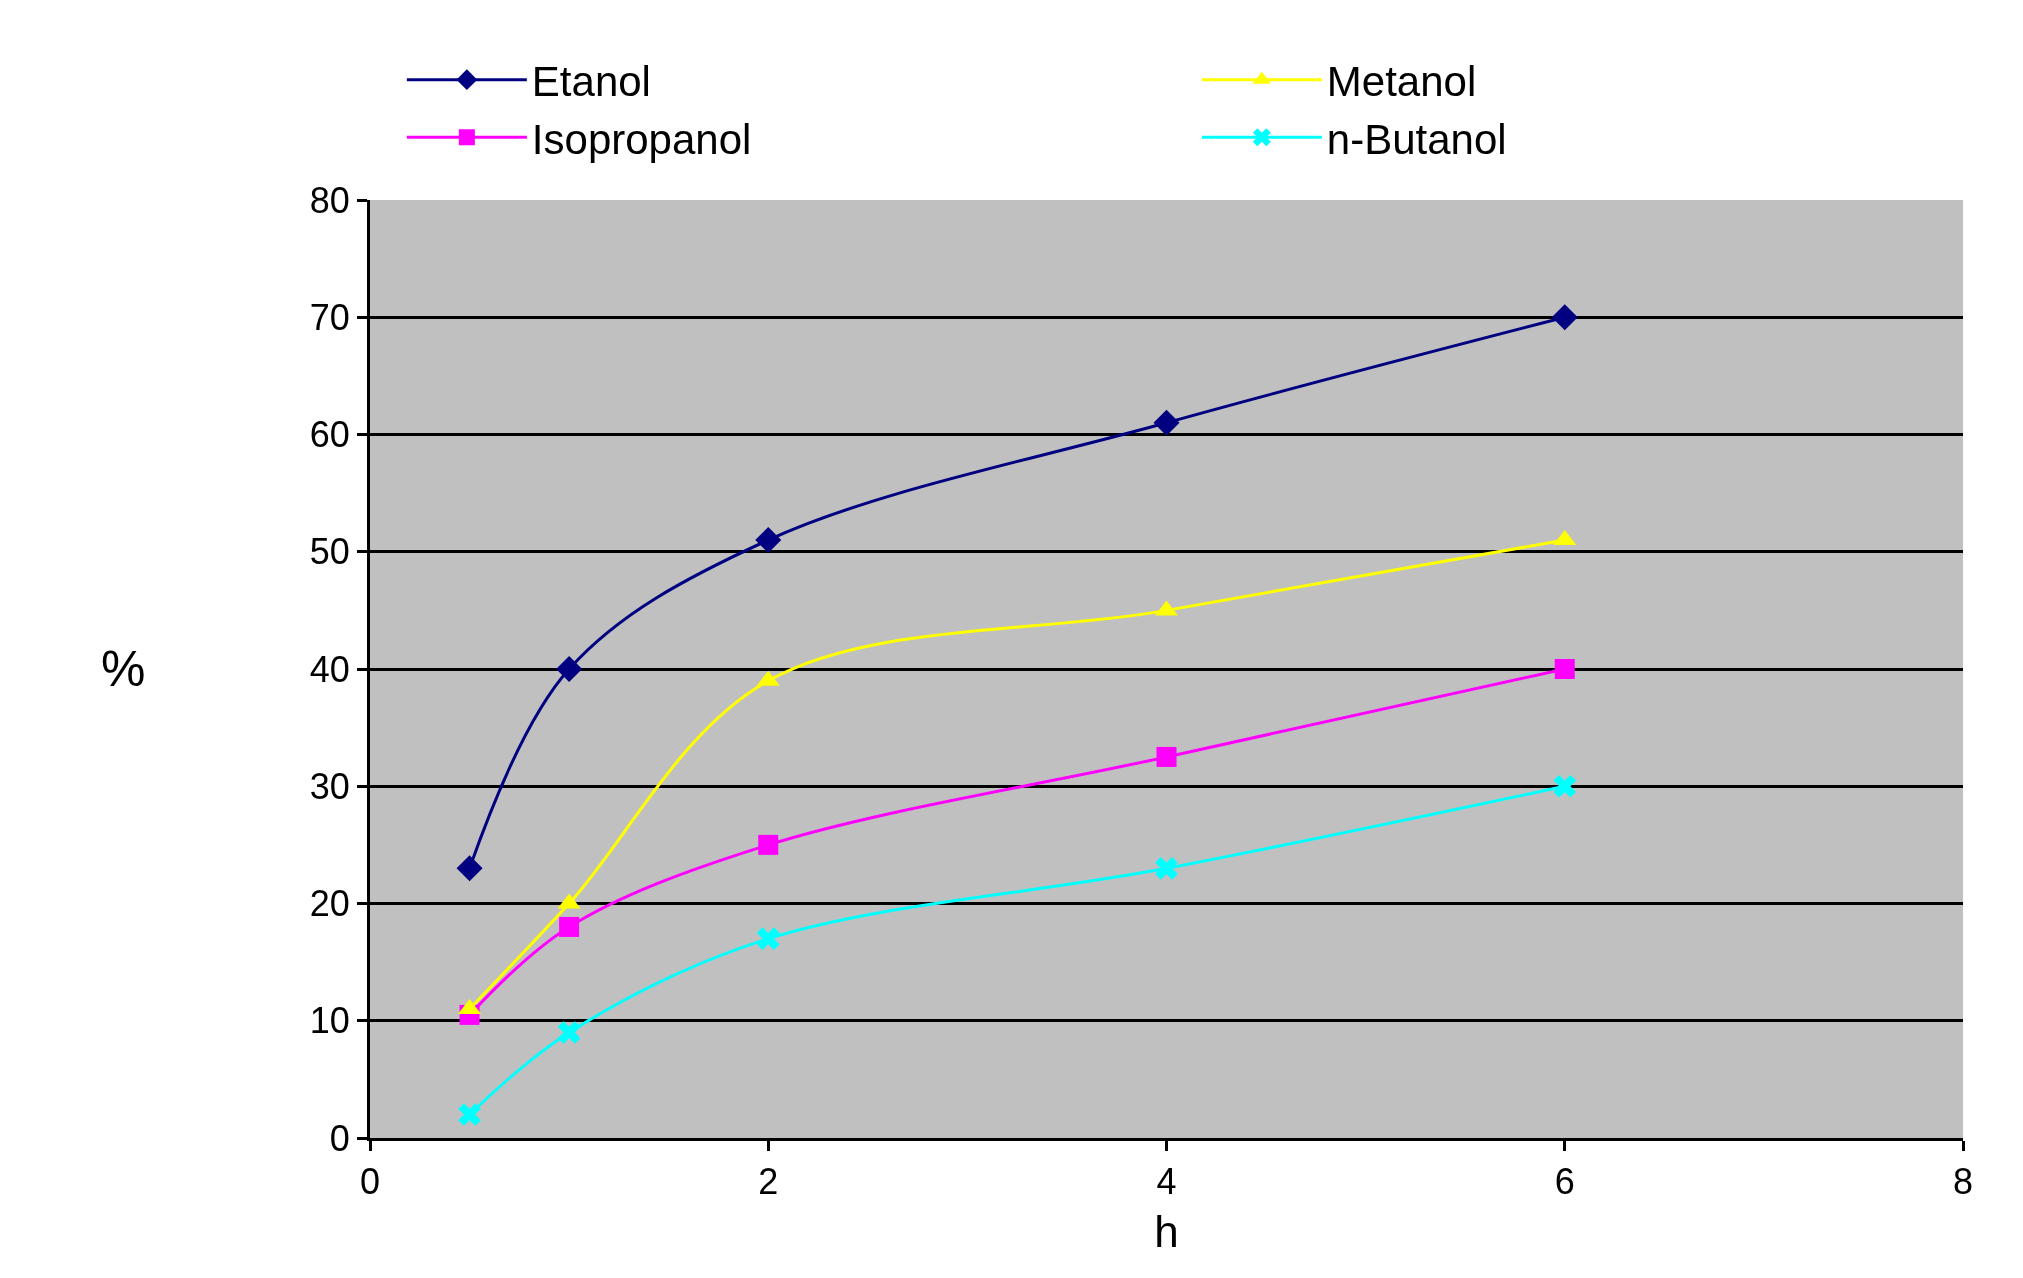 Image resolution: width=2023 pixels, height=1278 pixels. Describe the element at coordinates (329, 904) in the screenshot. I see `y-tick-label: 20` at that location.